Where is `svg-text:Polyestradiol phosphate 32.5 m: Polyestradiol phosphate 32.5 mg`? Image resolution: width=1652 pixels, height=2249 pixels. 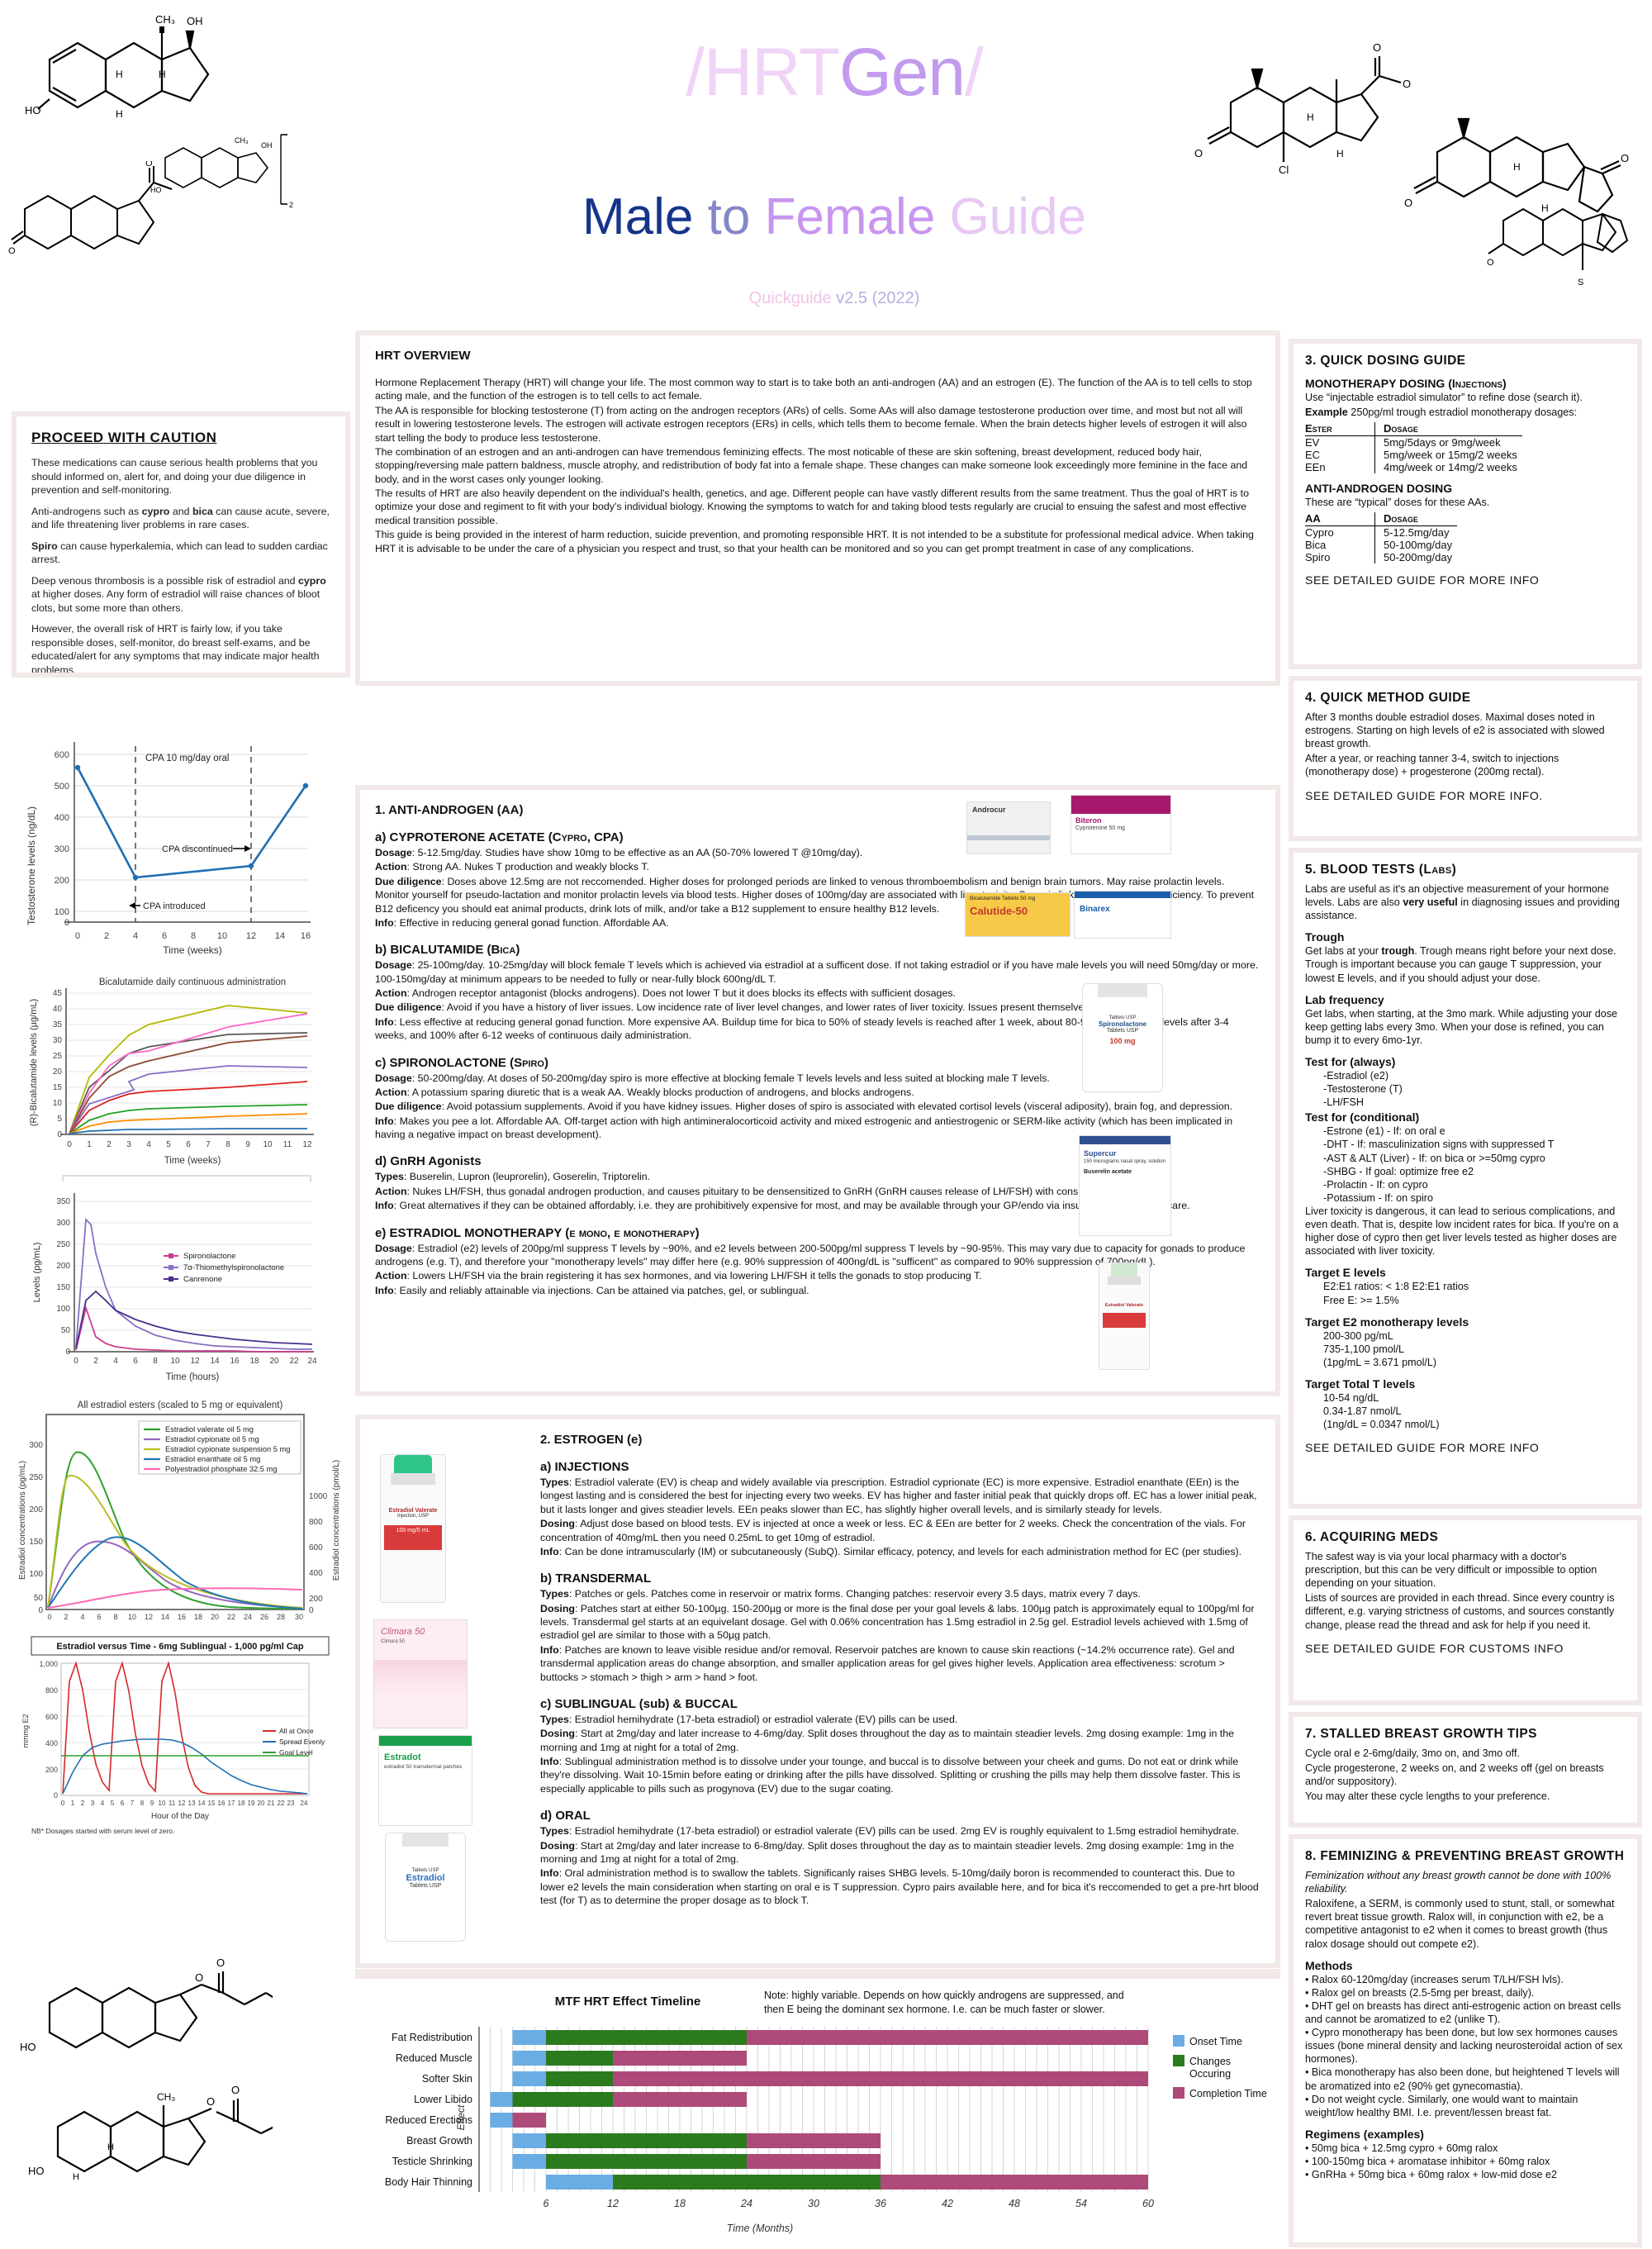 svg-text:Polyestradiol phosphate 32.5 m: Polyestradiol phosphate 32.5 mg is located at coordinates (221, 1469).